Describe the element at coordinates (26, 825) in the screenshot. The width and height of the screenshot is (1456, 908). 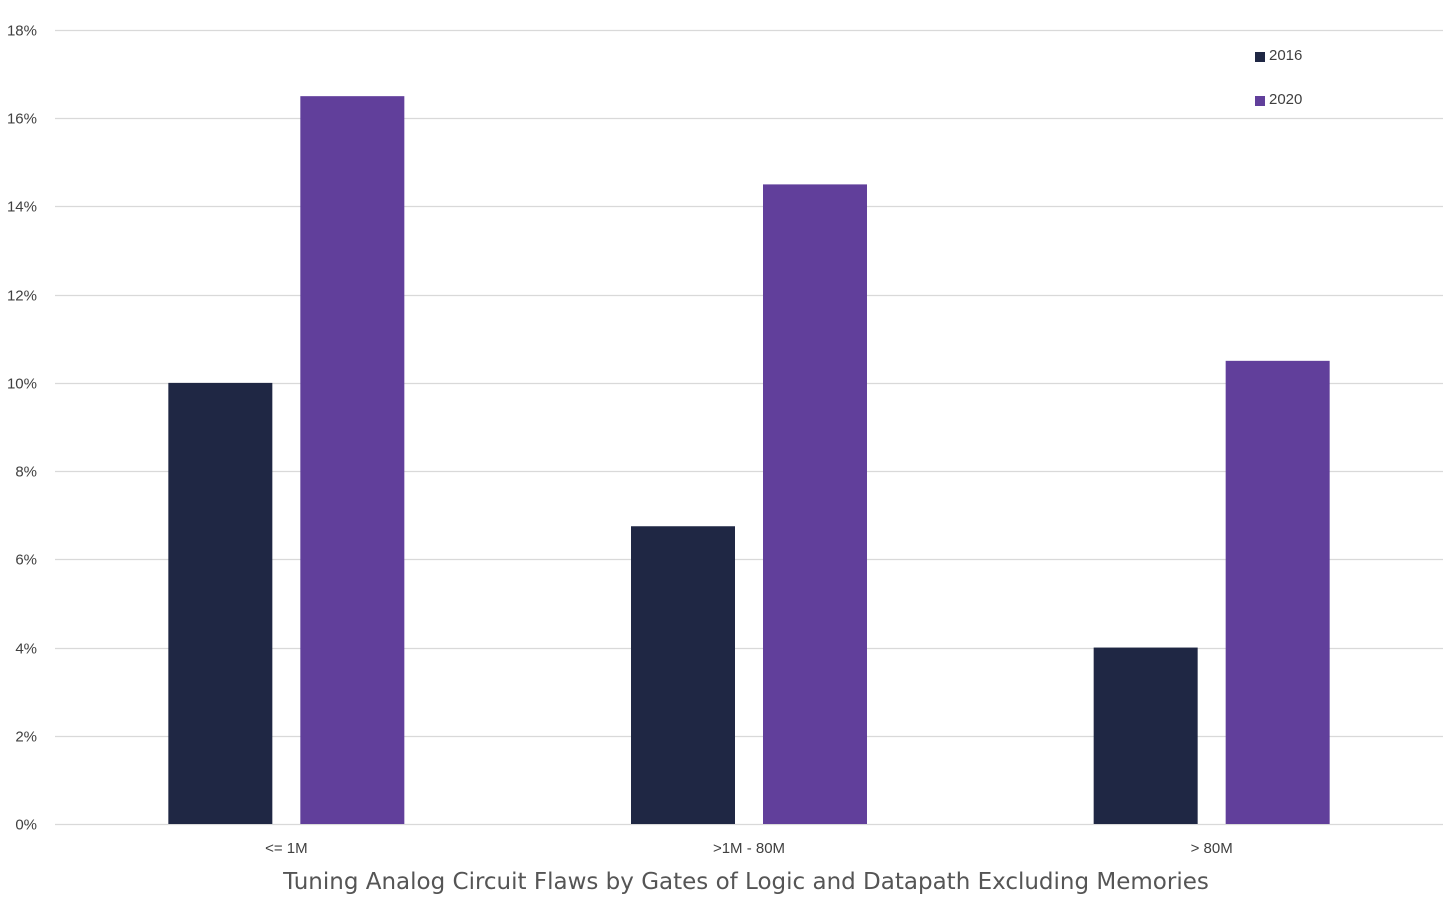
I see `y-tick-label: 0%` at that location.